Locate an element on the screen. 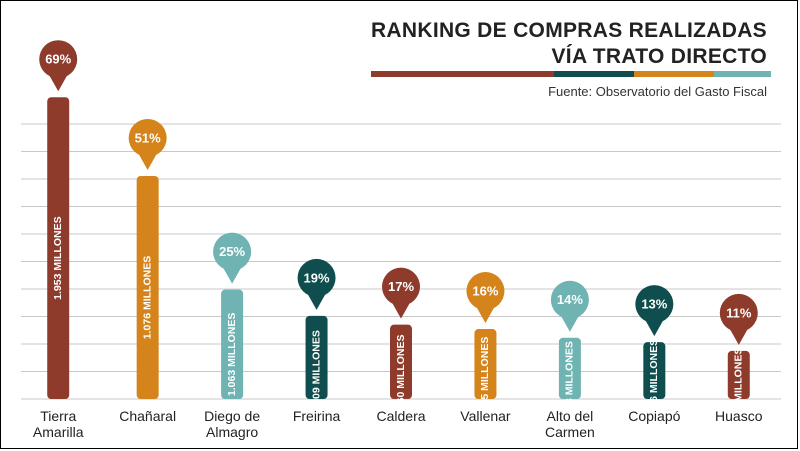  bar-group: 1.953 MILLONES 69% Tierra Amarilla is located at coordinates (58, 240).